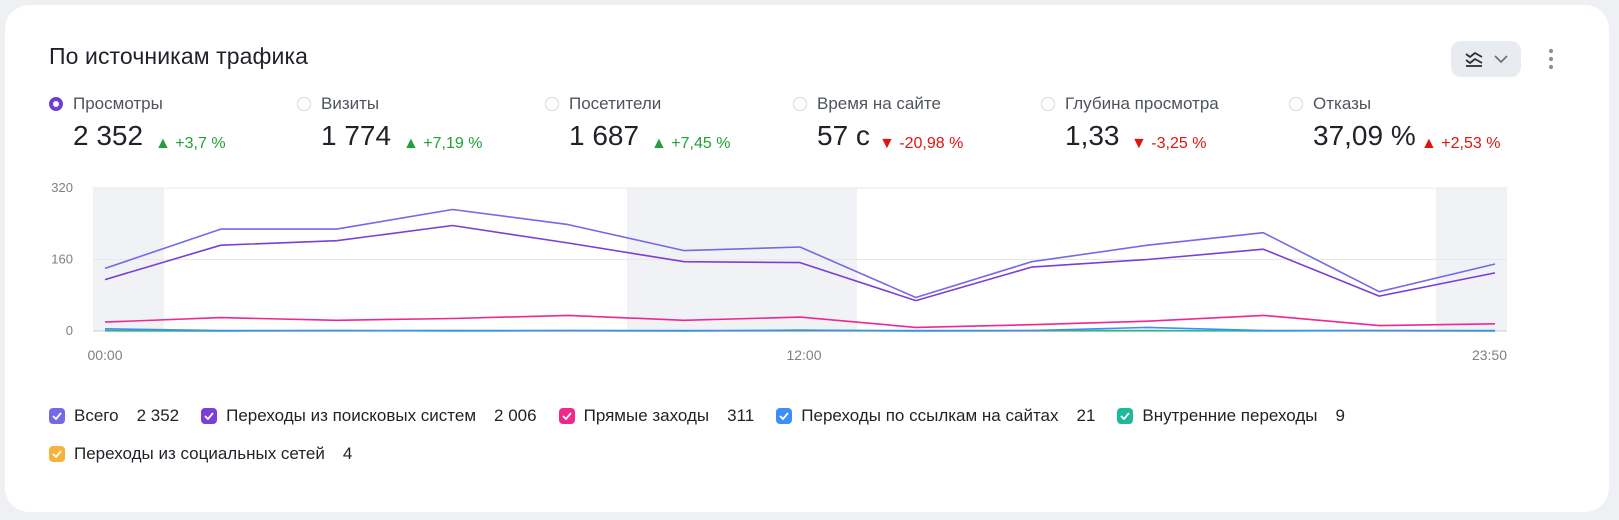  I want to click on more-menu-button, so click(1551, 59).